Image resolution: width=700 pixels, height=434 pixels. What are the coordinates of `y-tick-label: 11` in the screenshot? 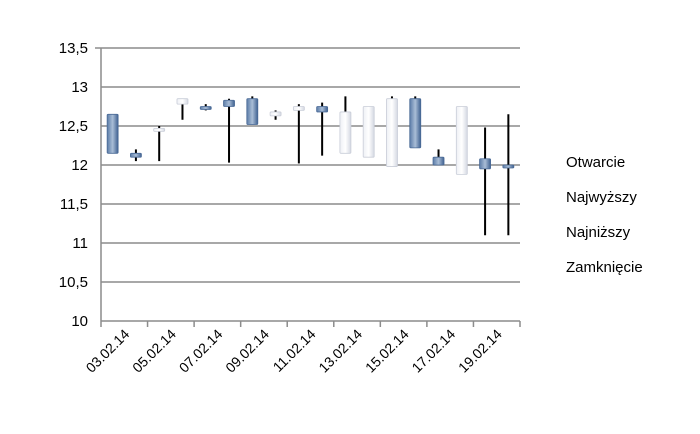 It's located at (80, 243).